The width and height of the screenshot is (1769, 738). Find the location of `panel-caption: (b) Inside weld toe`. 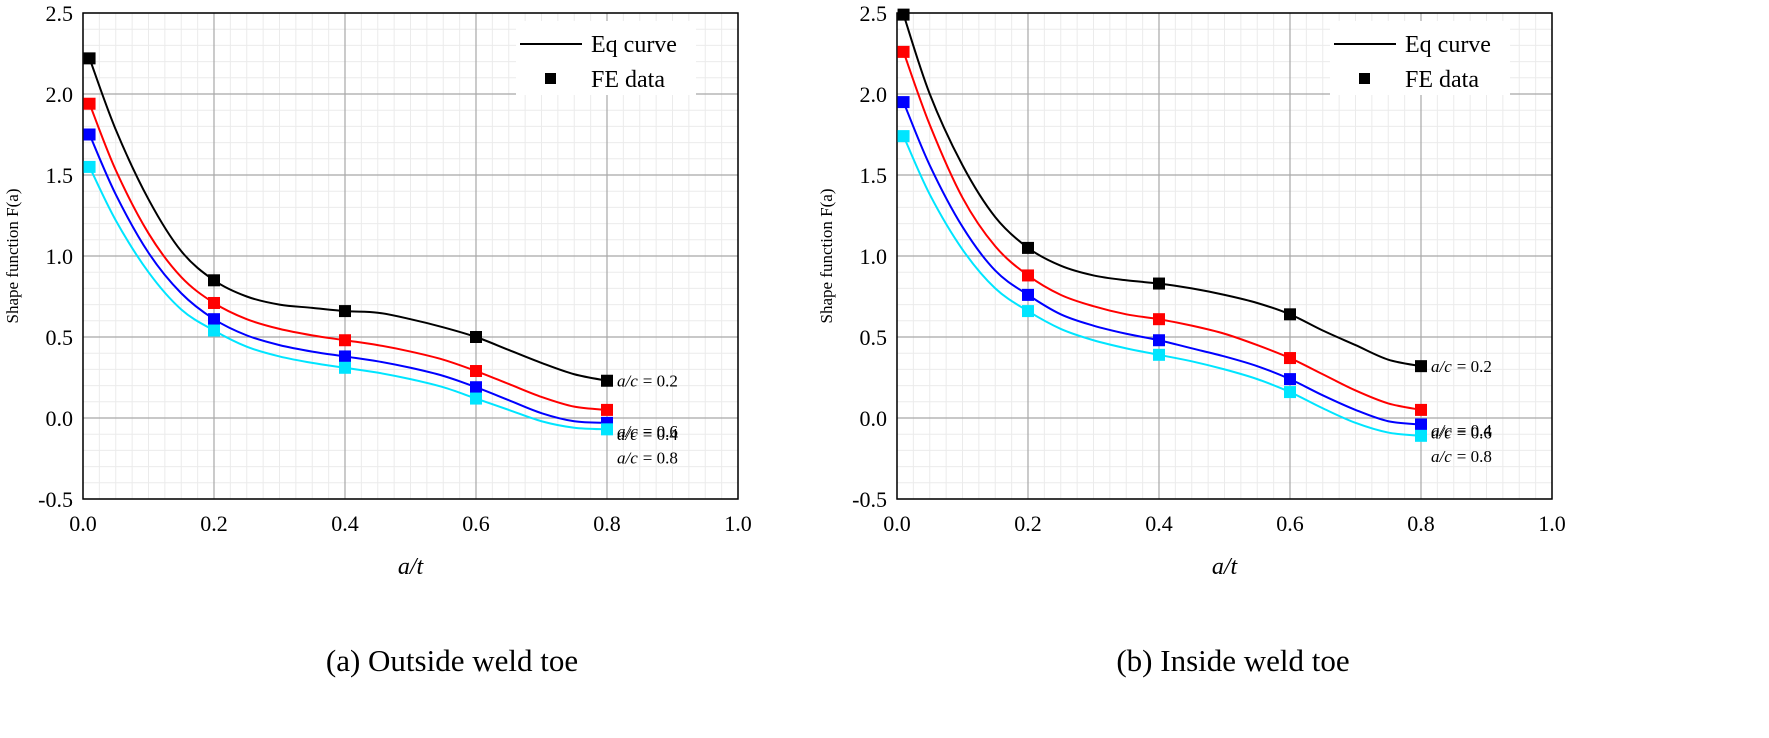

panel-caption: (b) Inside weld toe is located at coordinates (1232, 660).